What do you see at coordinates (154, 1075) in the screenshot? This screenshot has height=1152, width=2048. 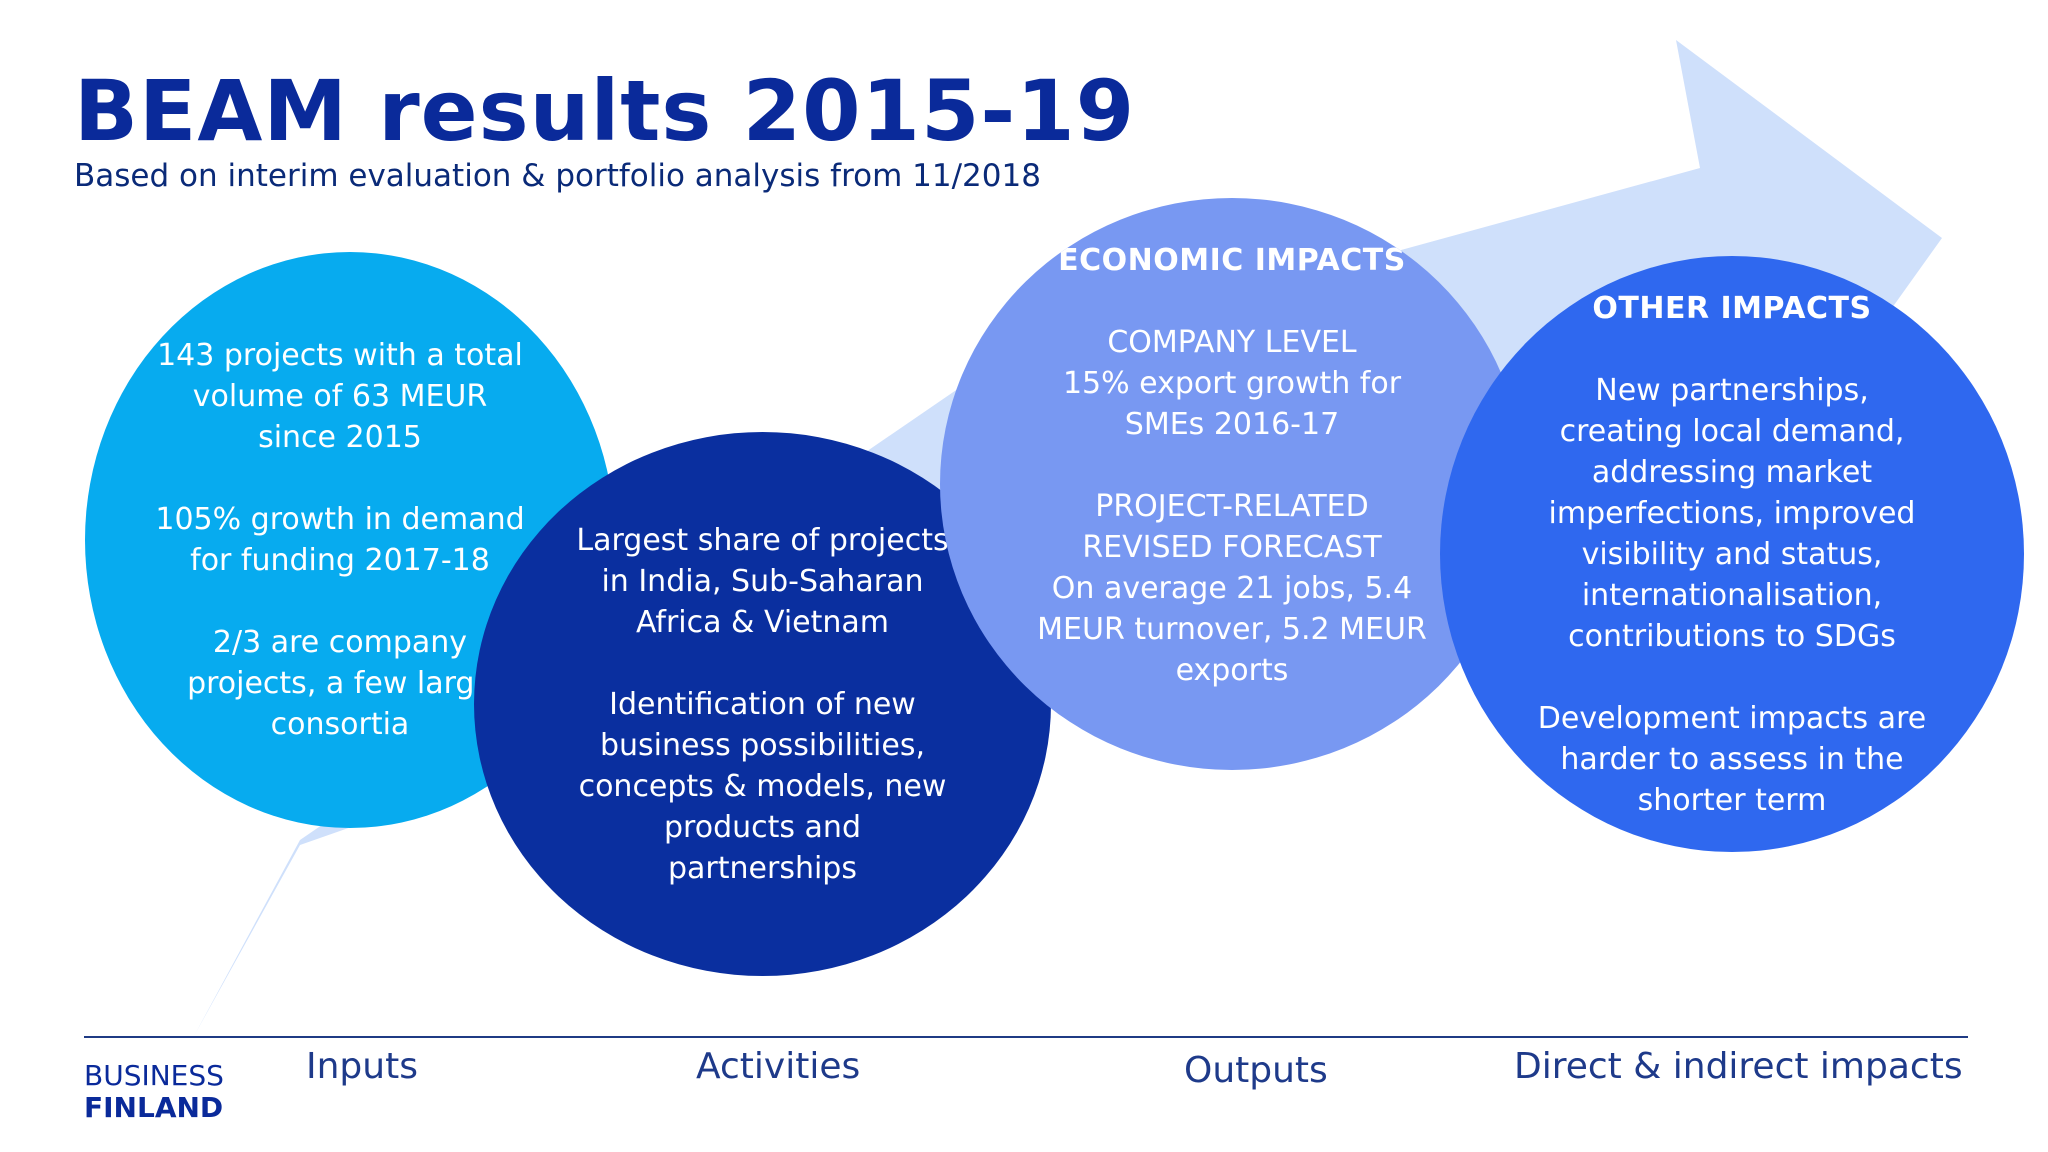 I see `logo-line-1: BUSINESS` at bounding box center [154, 1075].